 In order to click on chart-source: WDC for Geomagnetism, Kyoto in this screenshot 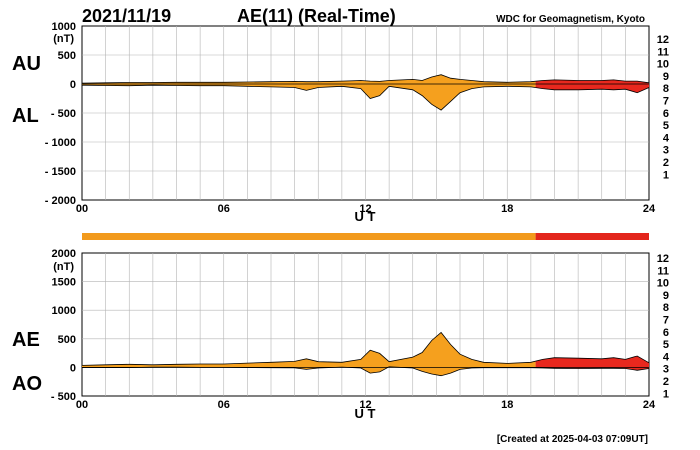, I will do `click(570, 19)`.